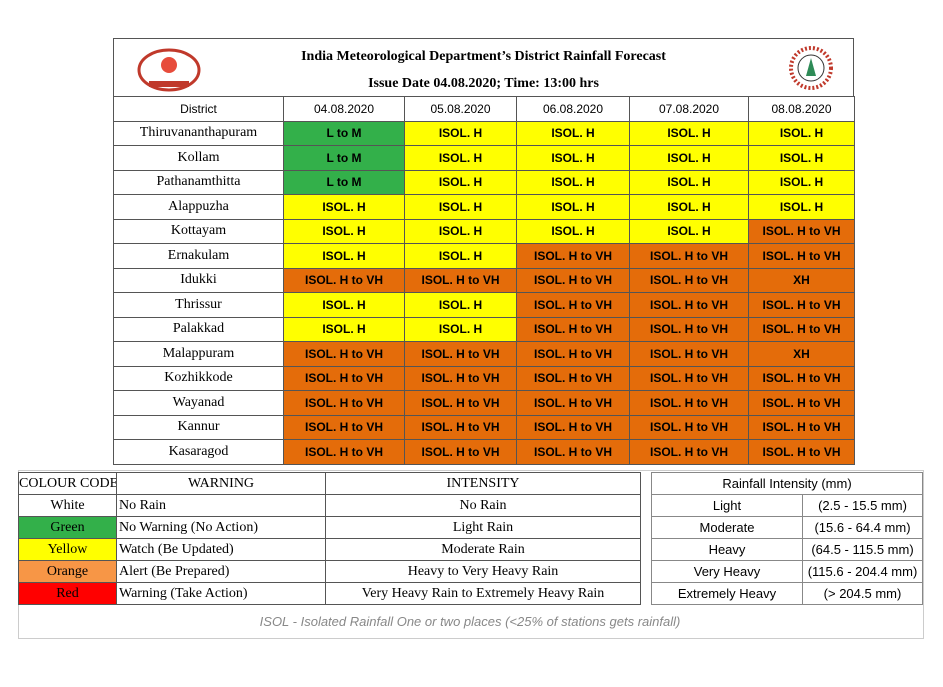  I want to click on intensity: Light Rain, so click(483, 527).